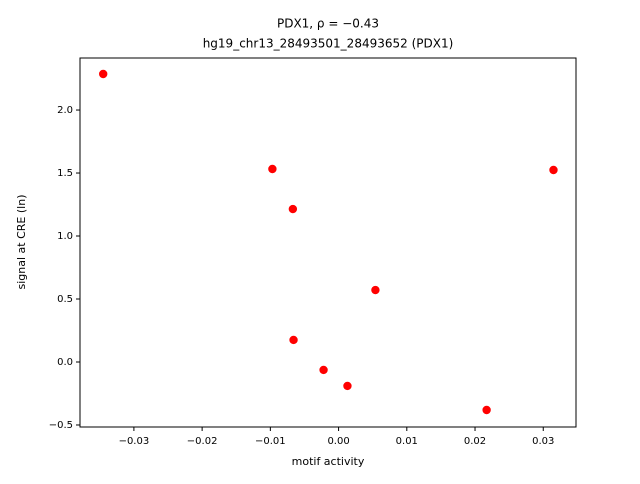 The height and width of the screenshot is (484, 640). Describe the element at coordinates (407, 441) in the screenshot. I see `x-tick-label: 0.01` at that location.